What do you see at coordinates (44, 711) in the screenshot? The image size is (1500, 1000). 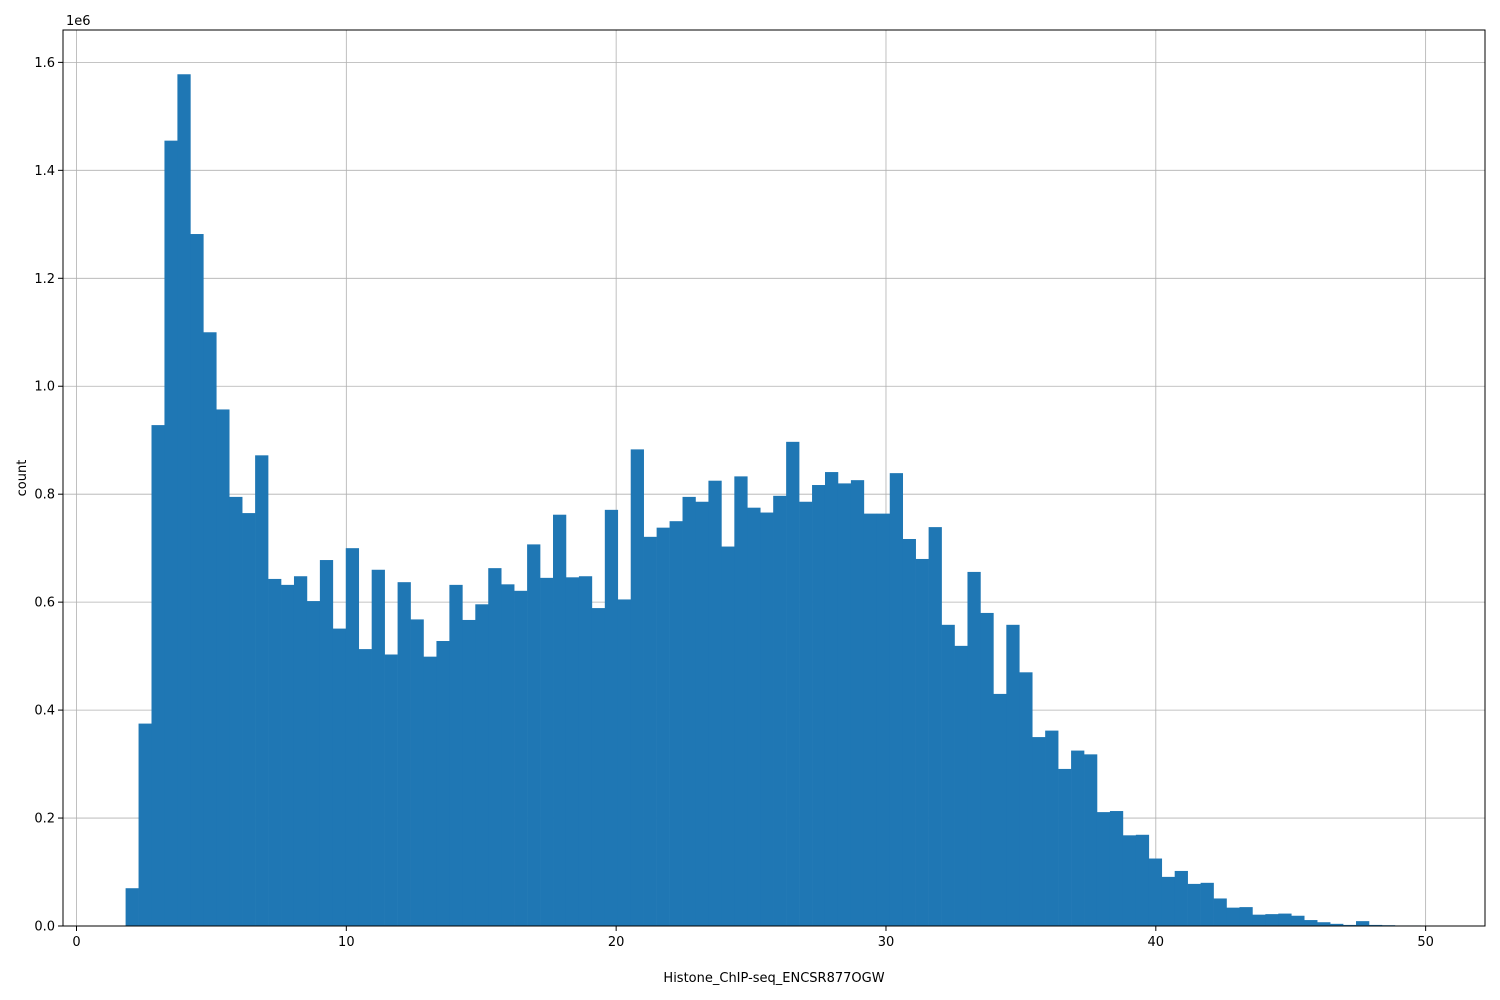 I see `y-tick-label: 0.4` at bounding box center [44, 711].